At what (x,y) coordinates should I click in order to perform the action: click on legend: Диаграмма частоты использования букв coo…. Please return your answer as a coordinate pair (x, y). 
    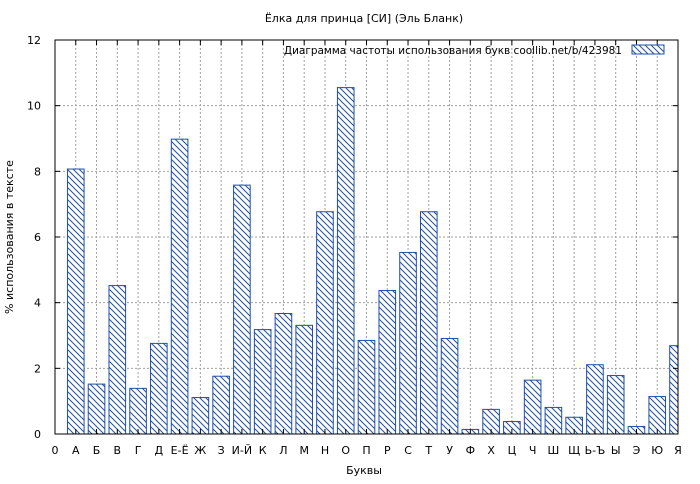
    Looking at the image, I should click on (474, 50).